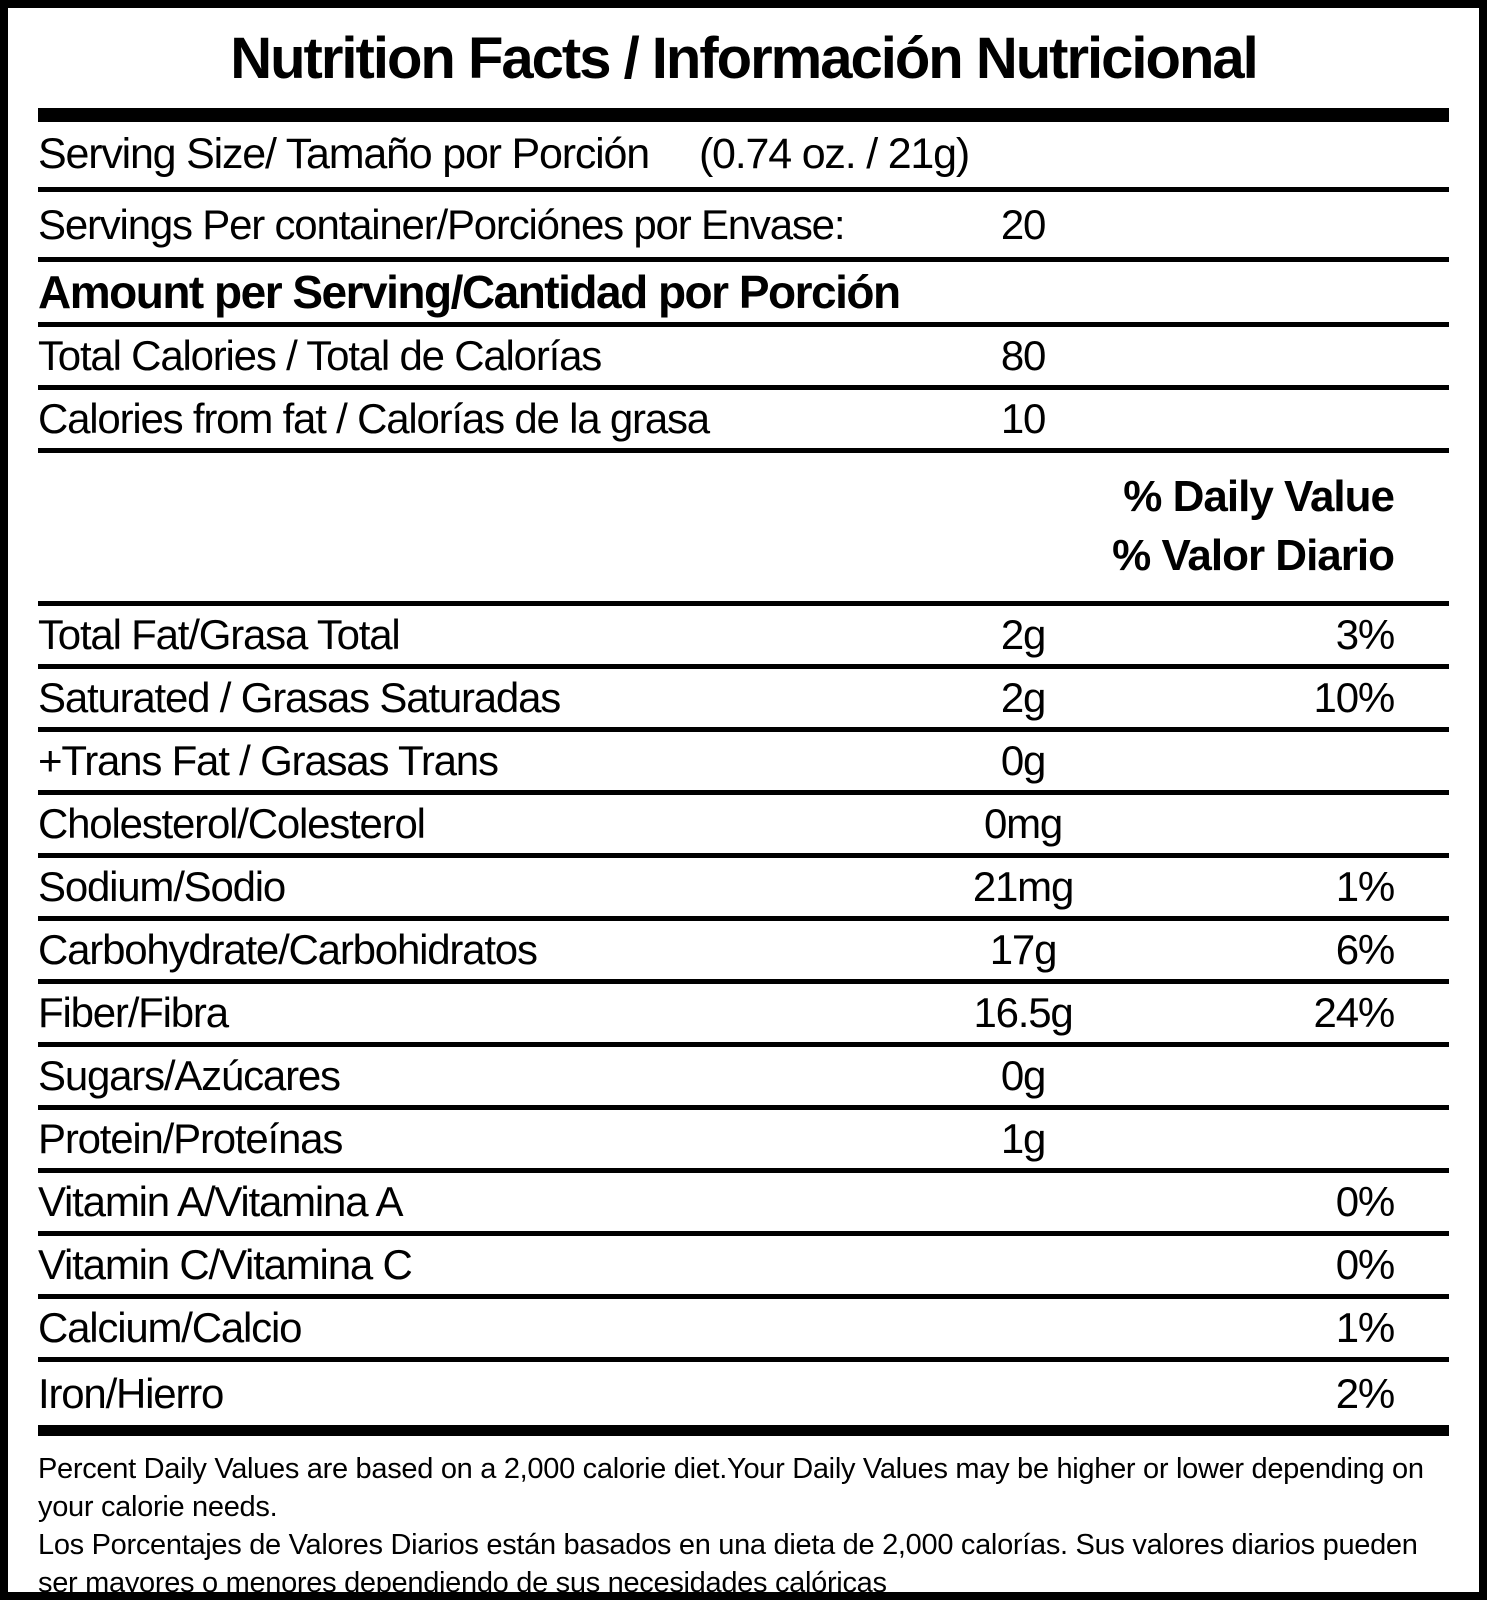 Image resolution: width=1487 pixels, height=1600 pixels. What do you see at coordinates (170, 1327) in the screenshot?
I see `nutrient-label: Calcium/Calcio` at bounding box center [170, 1327].